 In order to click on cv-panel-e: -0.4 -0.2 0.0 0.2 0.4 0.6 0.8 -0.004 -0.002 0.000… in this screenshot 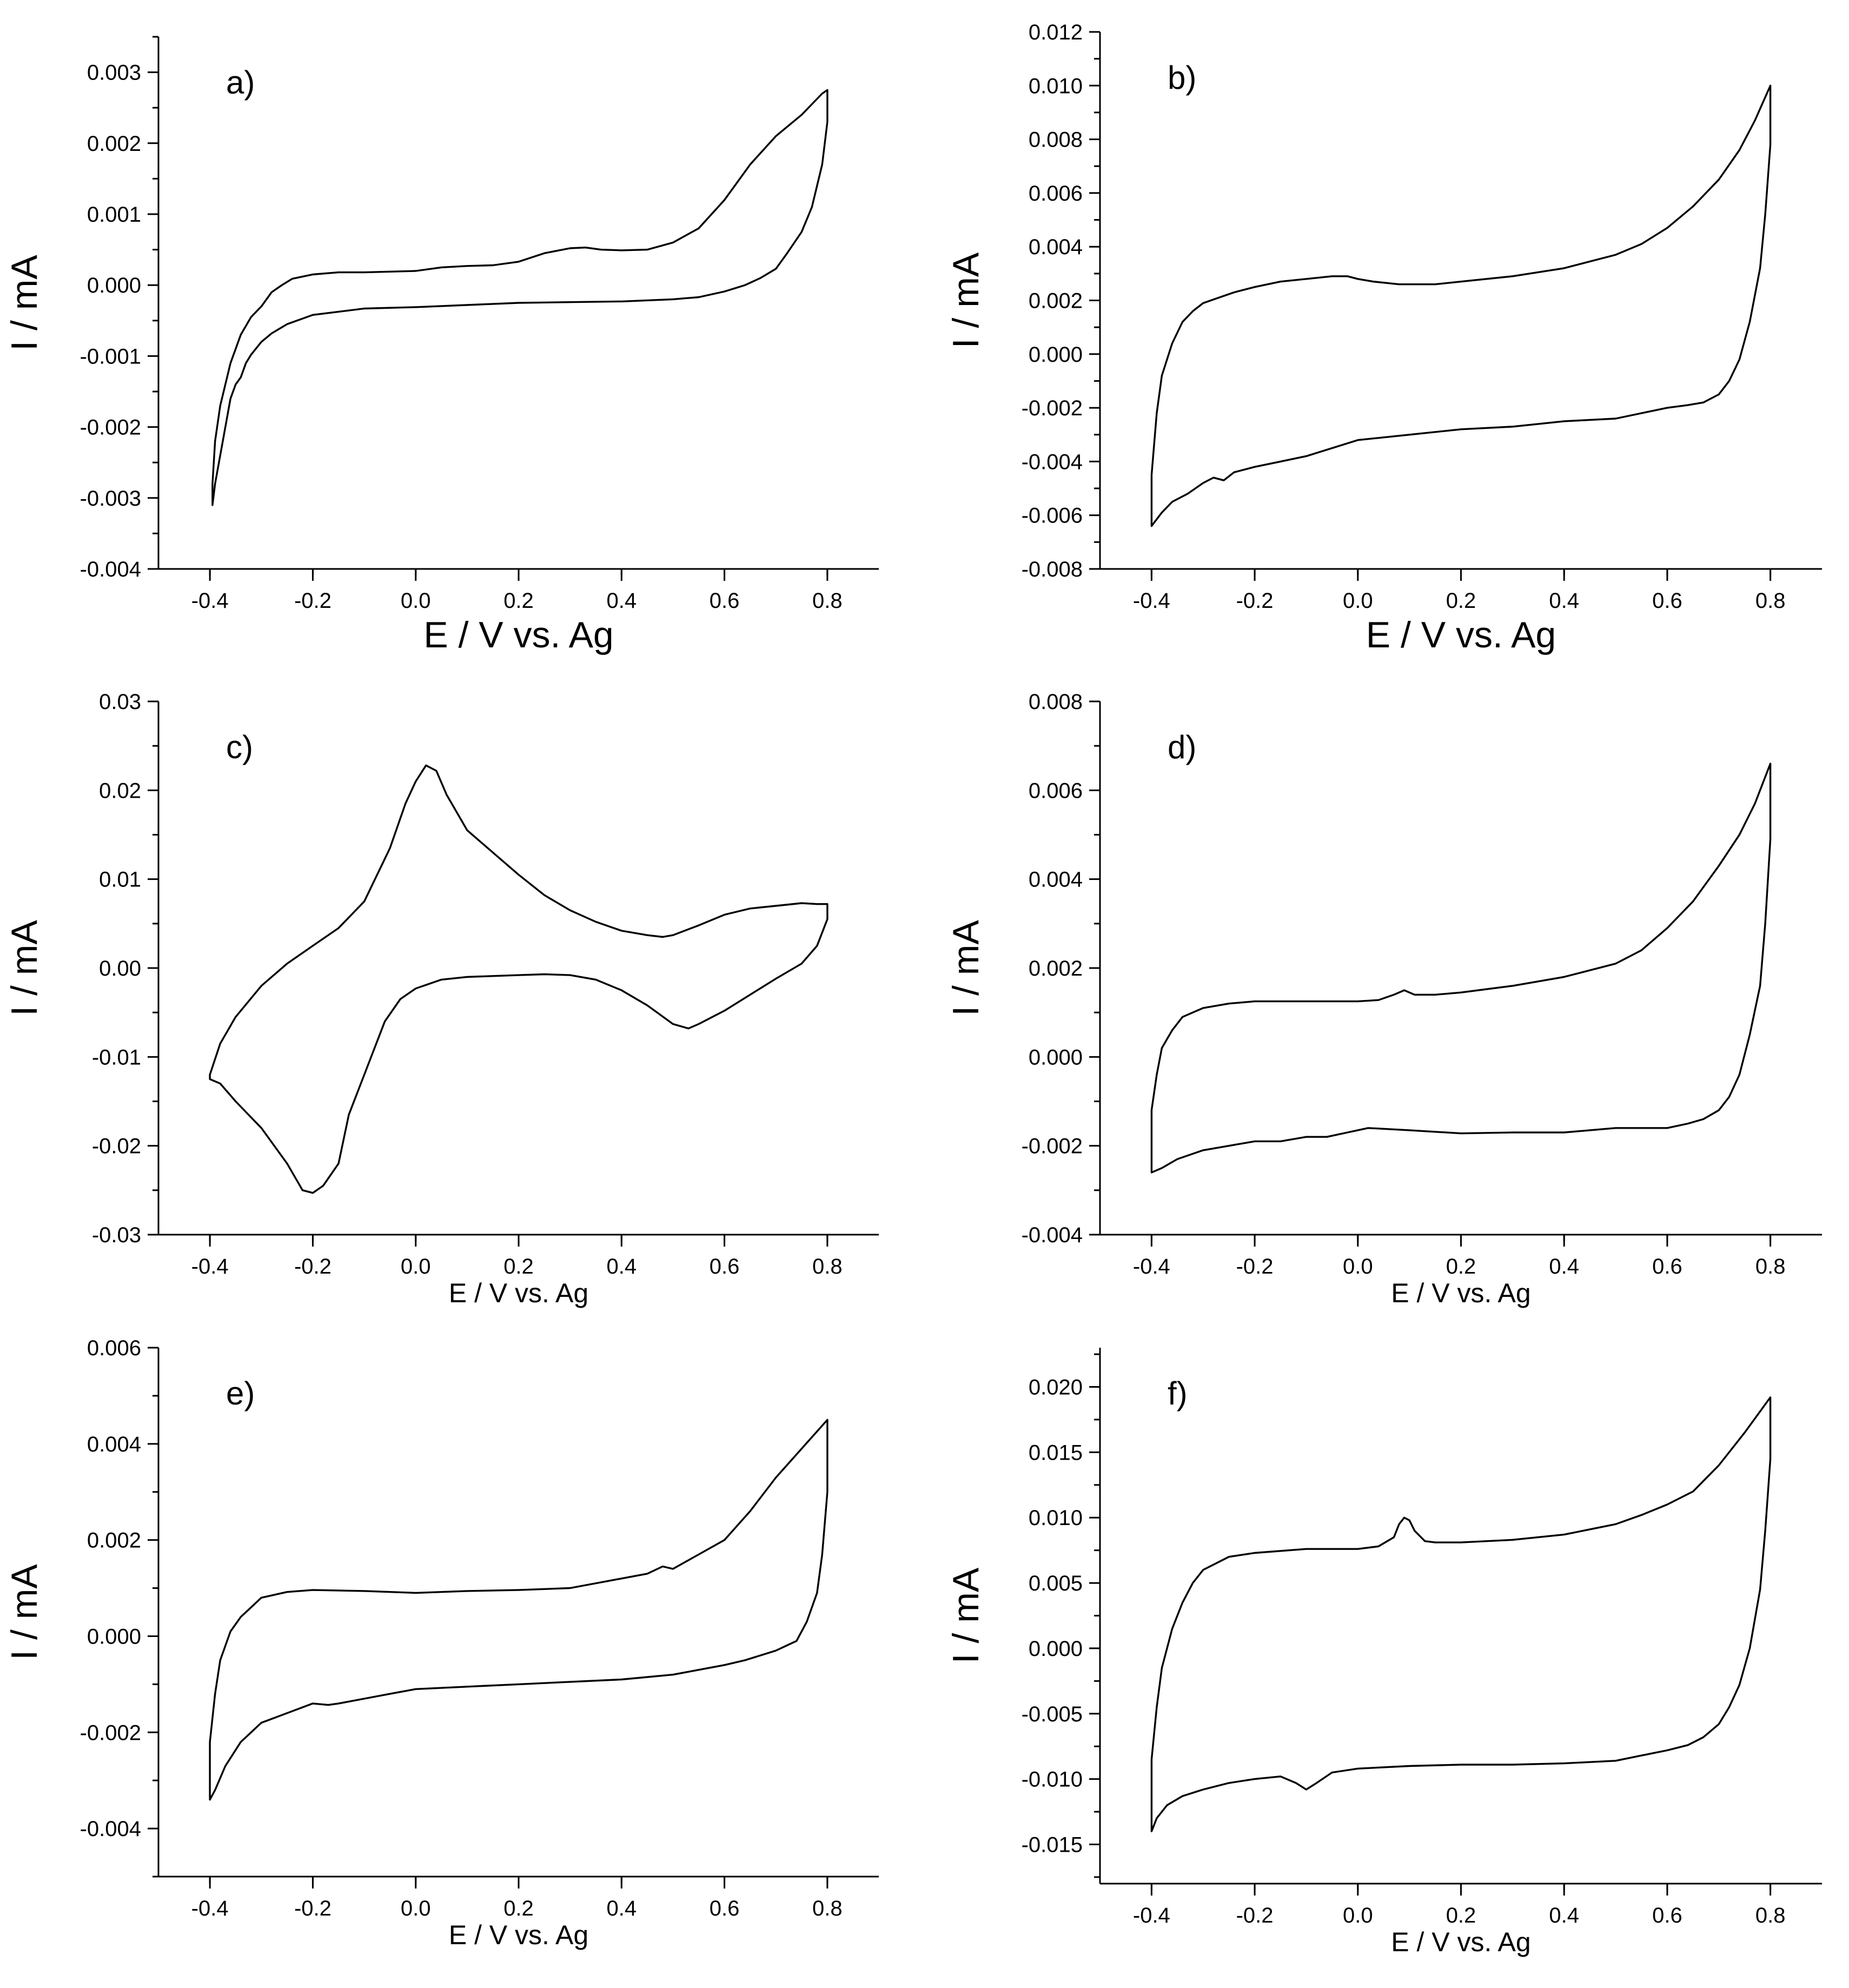, I will do `click(441, 1643)`.